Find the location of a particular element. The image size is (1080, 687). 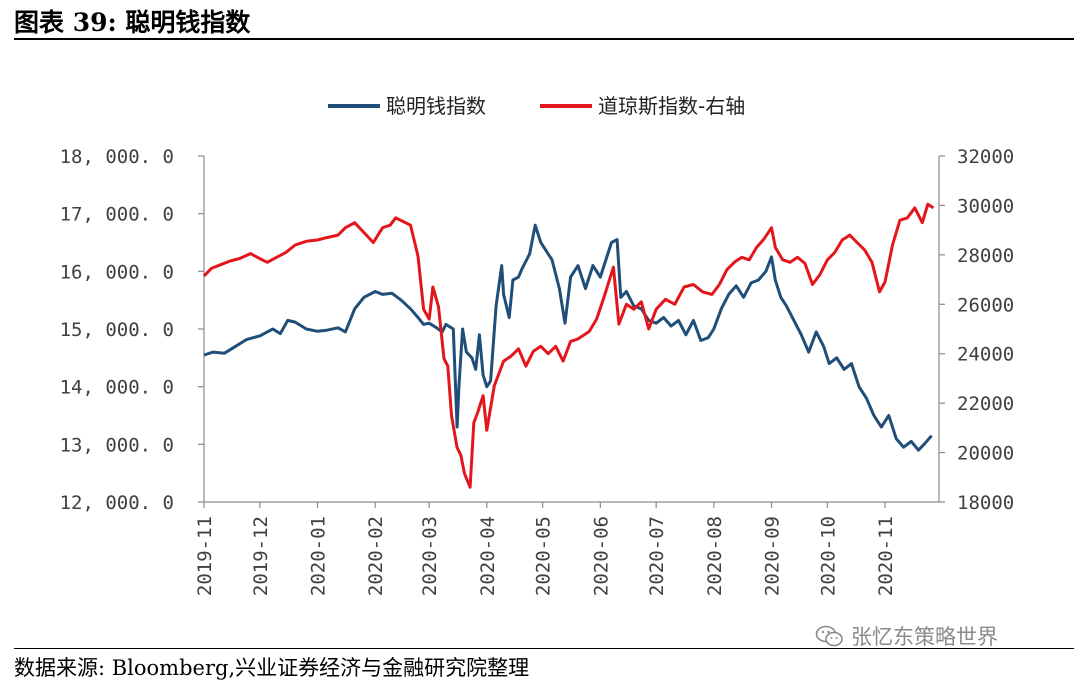

left-tick-label: 12, 000. 0 is located at coordinates (117, 503).